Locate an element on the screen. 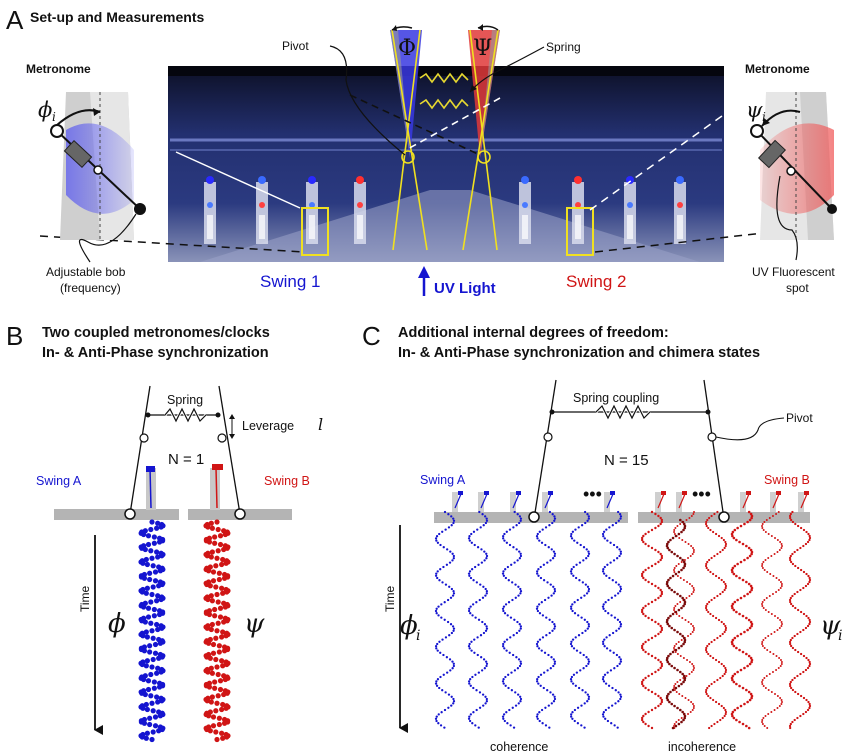 The image size is (866, 754). metronome-left: Metronome ϕ i Adjustable bob (frequency) is located at coordinates (86, 178).